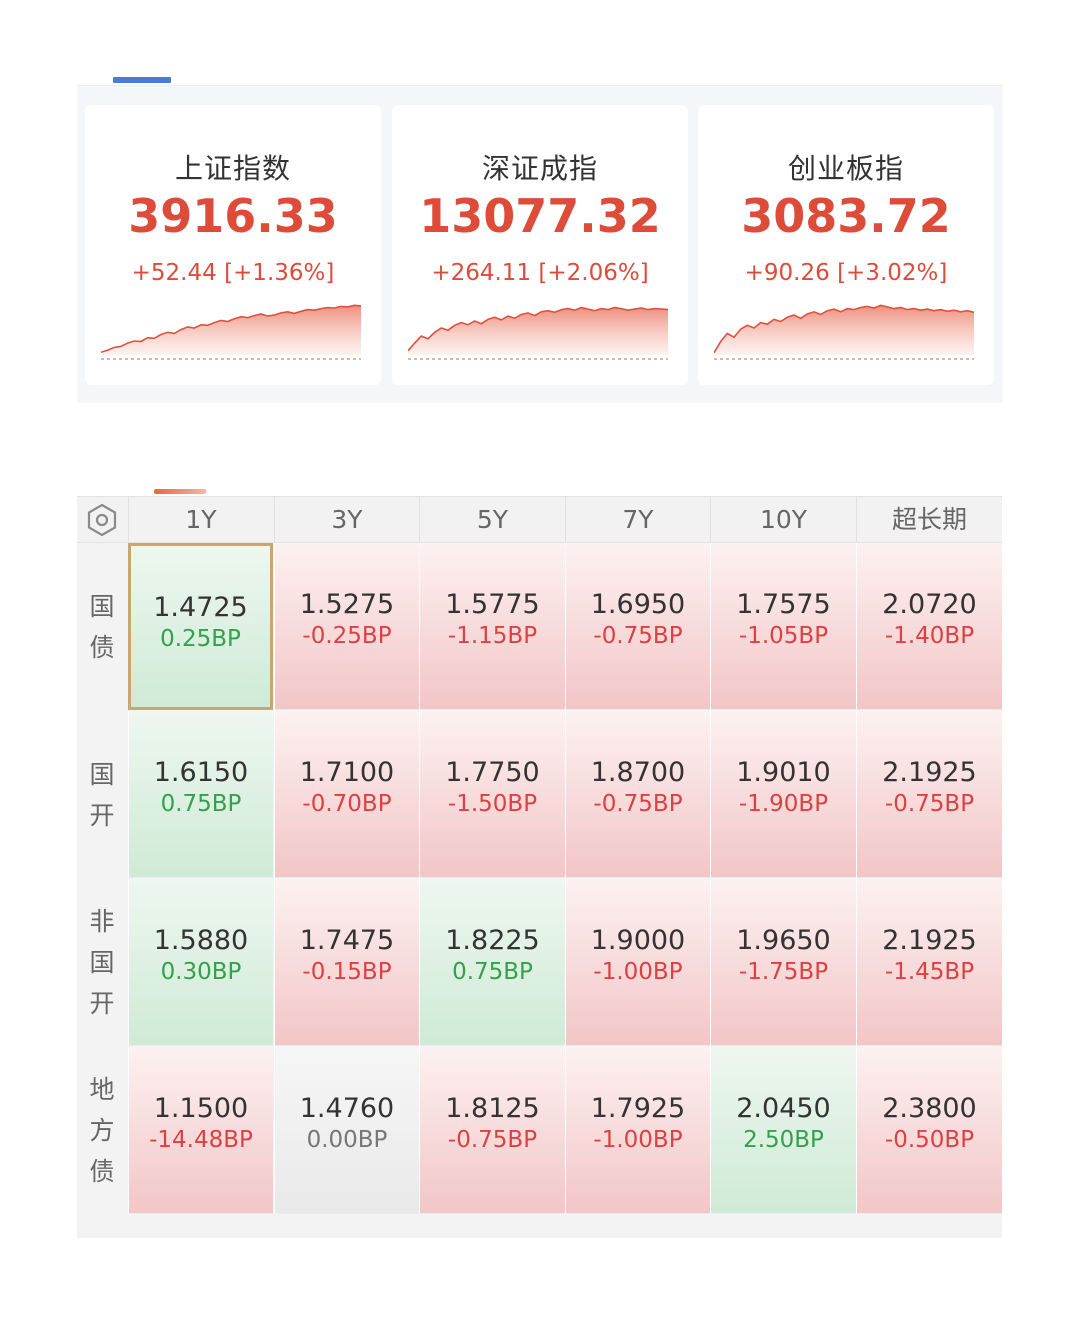 The image size is (1080, 1319). I want to click on row-label: 国开, so click(102, 794).